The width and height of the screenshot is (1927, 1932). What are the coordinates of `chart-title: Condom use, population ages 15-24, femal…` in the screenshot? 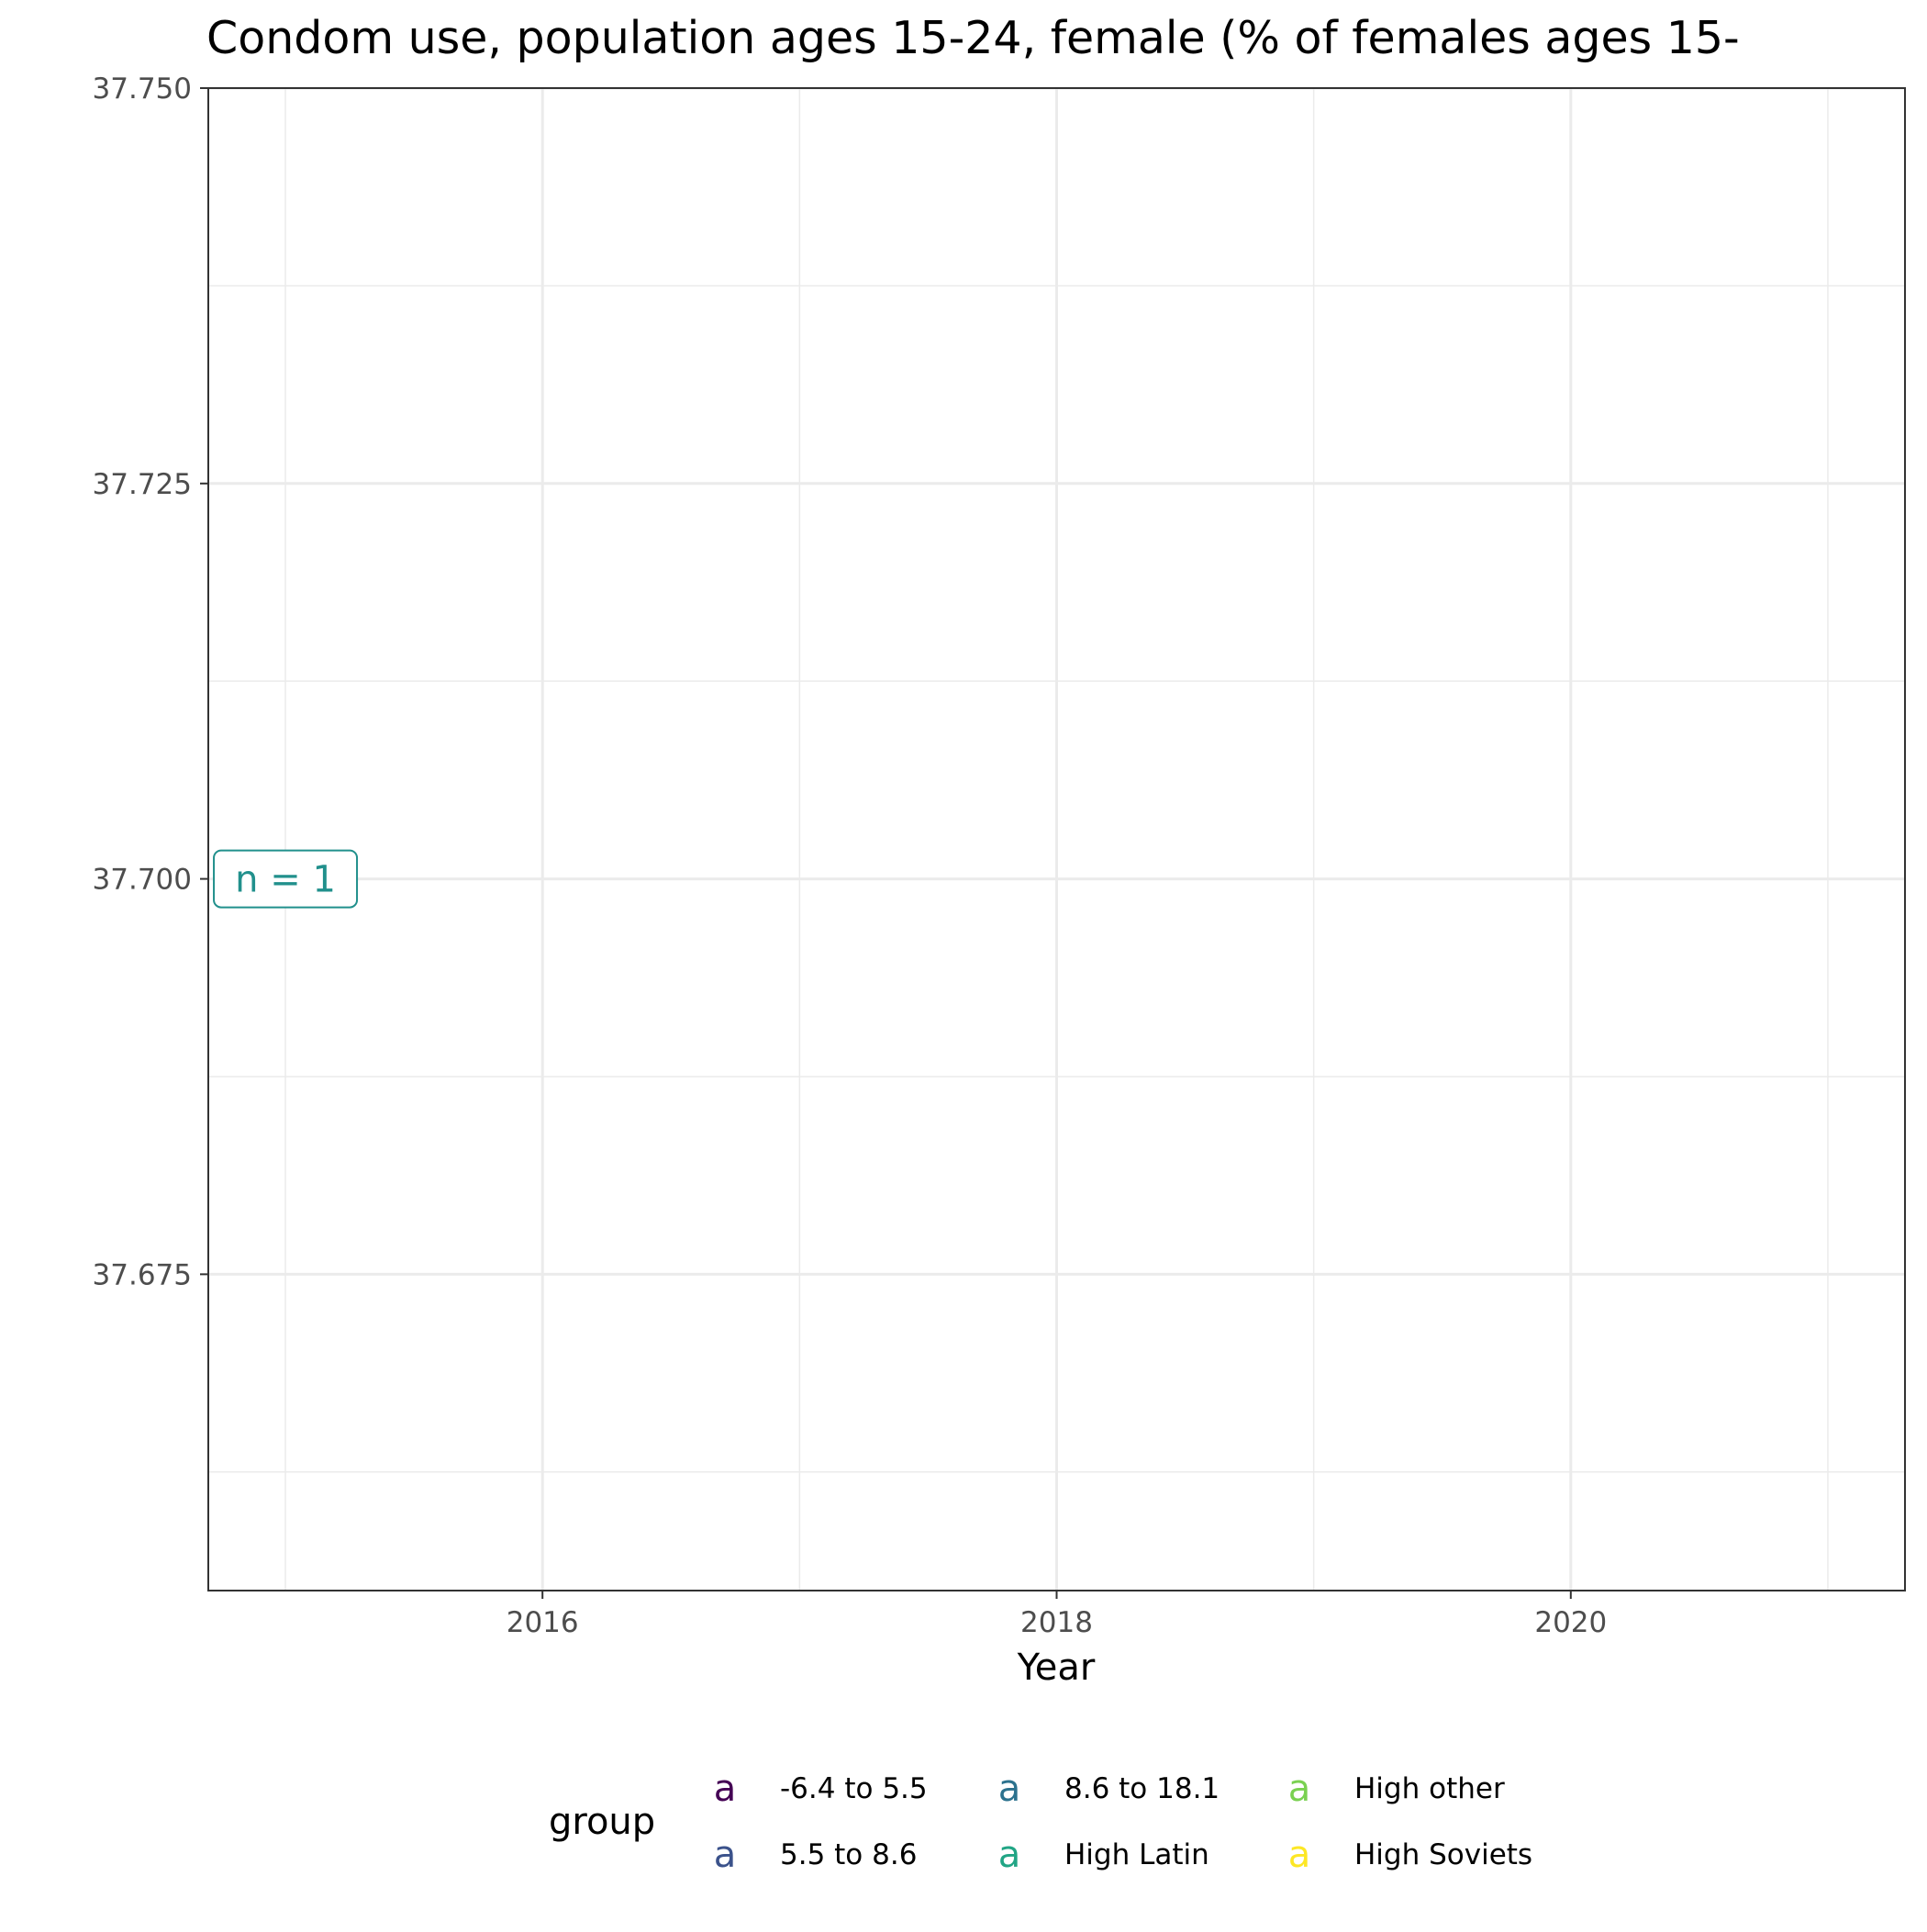 It's located at (973, 38).